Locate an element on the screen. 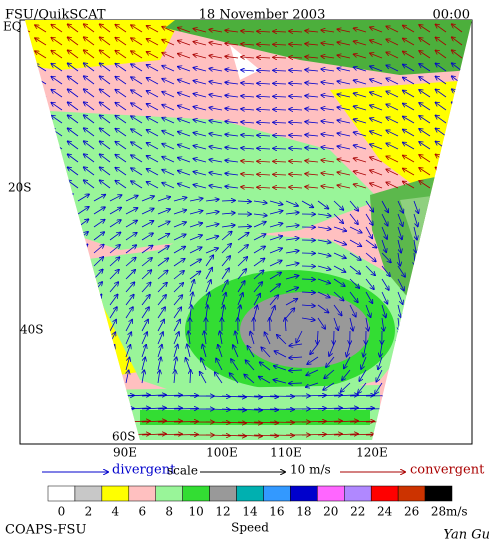  footer-left: COAPS-FSU is located at coordinates (45, 530).